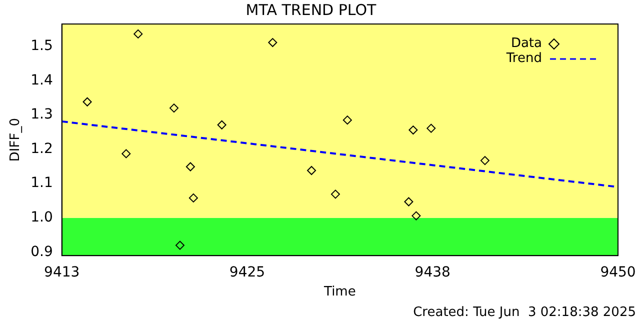 This screenshot has height=320, width=640. Describe the element at coordinates (41, 114) in the screenshot. I see `y-tick-label: 1.3` at that location.